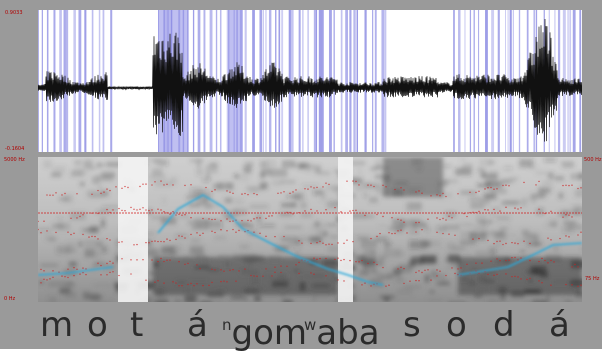 The width and height of the screenshot is (602, 353). What do you see at coordinates (347, 333) in the screenshot?
I see `segment-waba-text: aba` at bounding box center [347, 333].